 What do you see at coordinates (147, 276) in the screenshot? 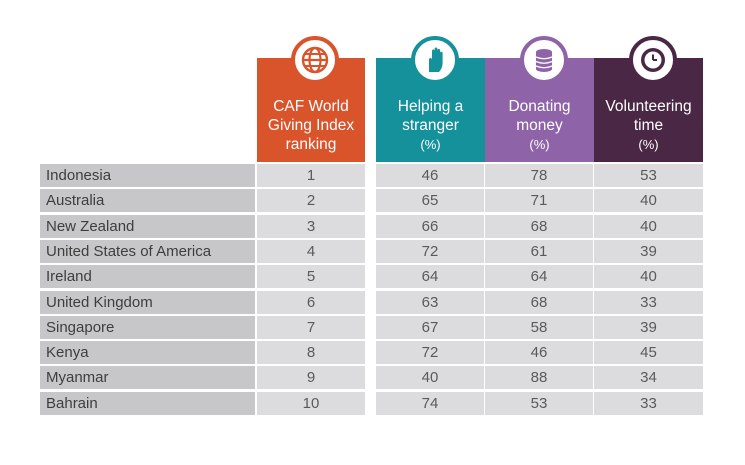
I see `country-cell: Ireland` at bounding box center [147, 276].